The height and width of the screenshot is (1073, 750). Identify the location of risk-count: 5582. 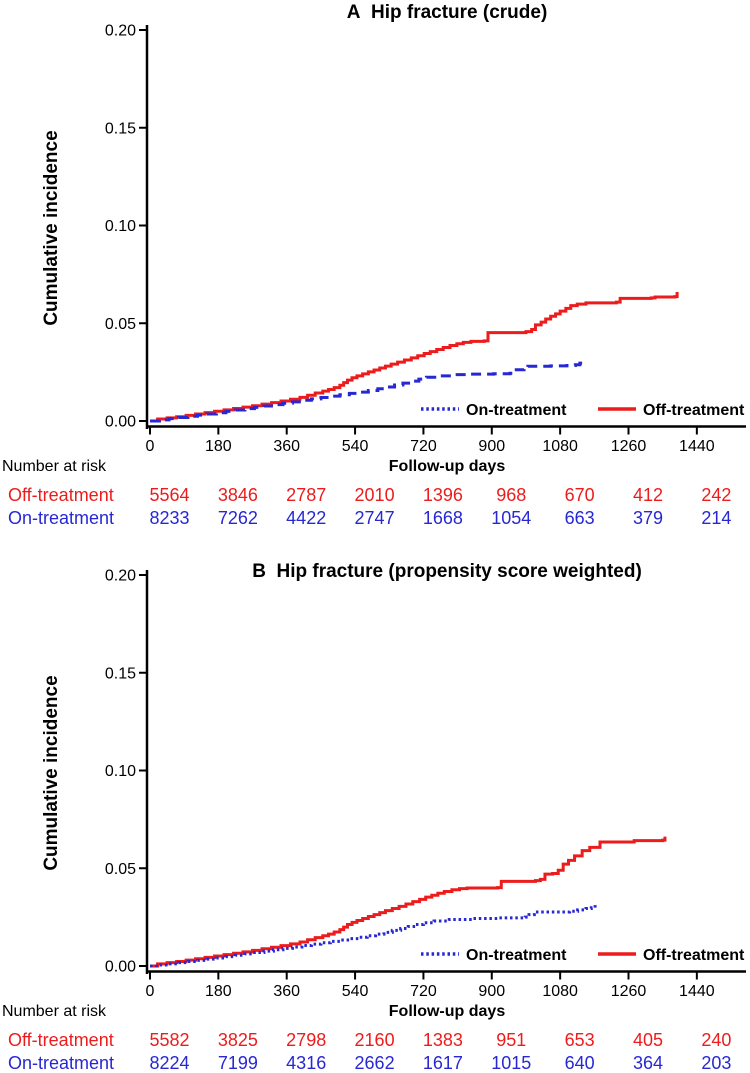
(169, 1040).